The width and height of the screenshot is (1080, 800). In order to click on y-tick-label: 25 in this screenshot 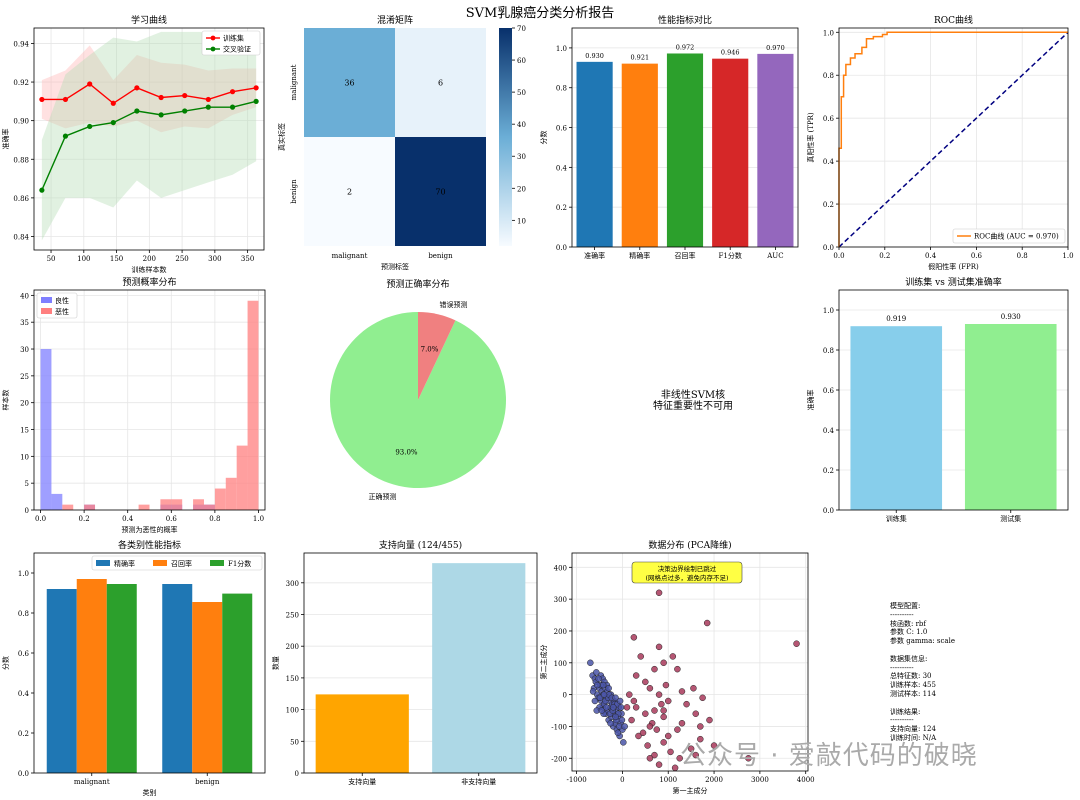, I will do `click(24, 377)`.